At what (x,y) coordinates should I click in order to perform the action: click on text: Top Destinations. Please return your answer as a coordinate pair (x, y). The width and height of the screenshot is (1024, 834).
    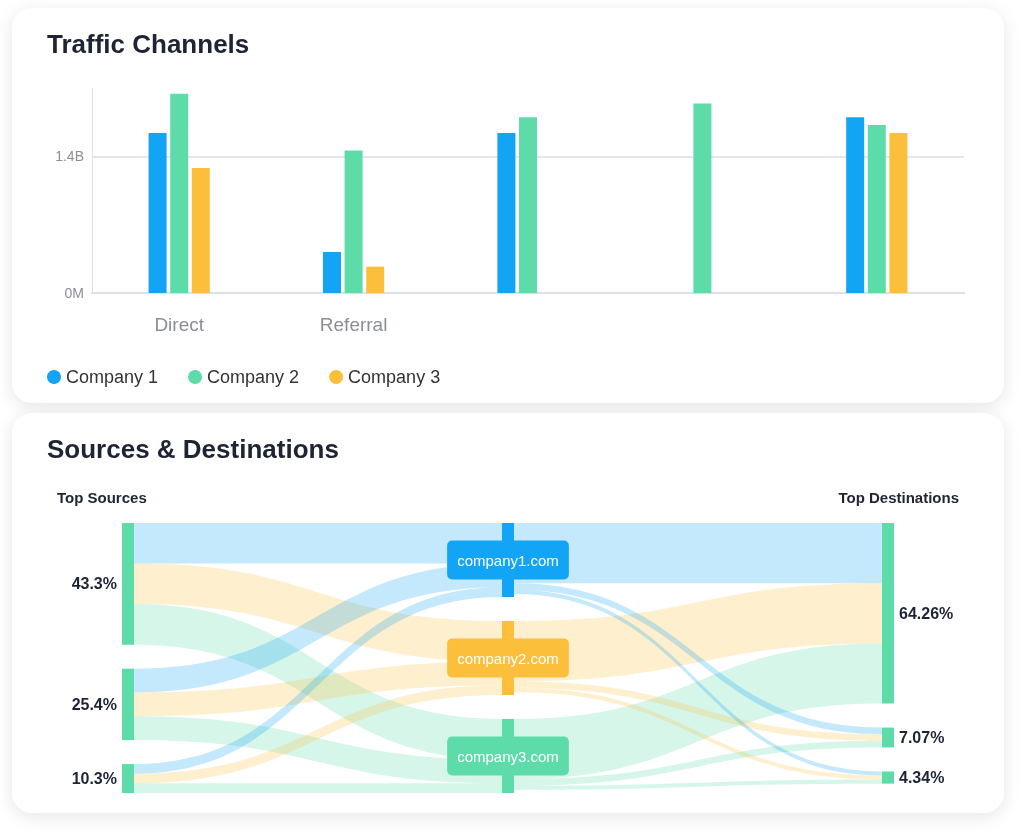
    Looking at the image, I should click on (899, 497).